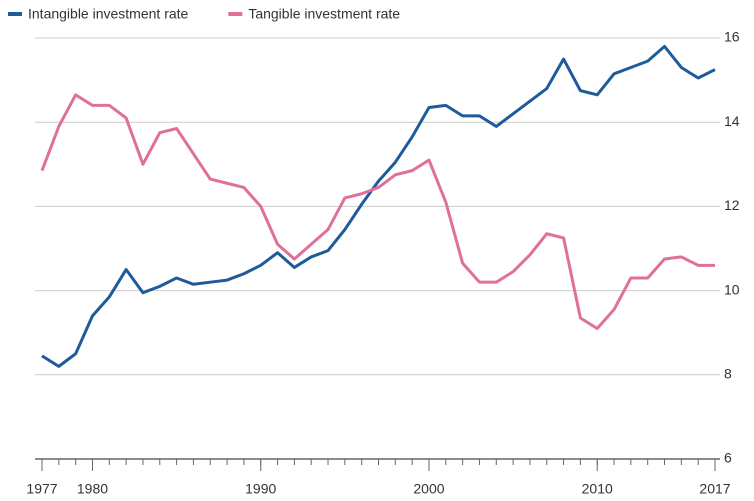 Image resolution: width=754 pixels, height=501 pixels. I want to click on legend-label: Intangible investment rate, so click(108, 14).